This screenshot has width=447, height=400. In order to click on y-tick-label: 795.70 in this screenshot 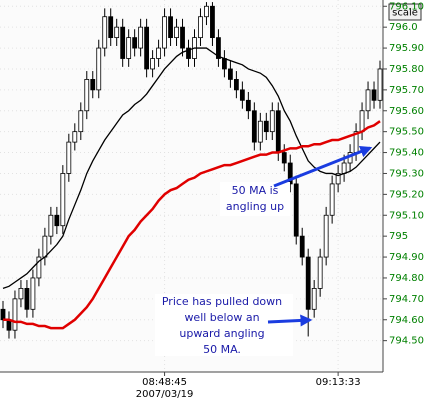, I will do `click(406, 90)`.